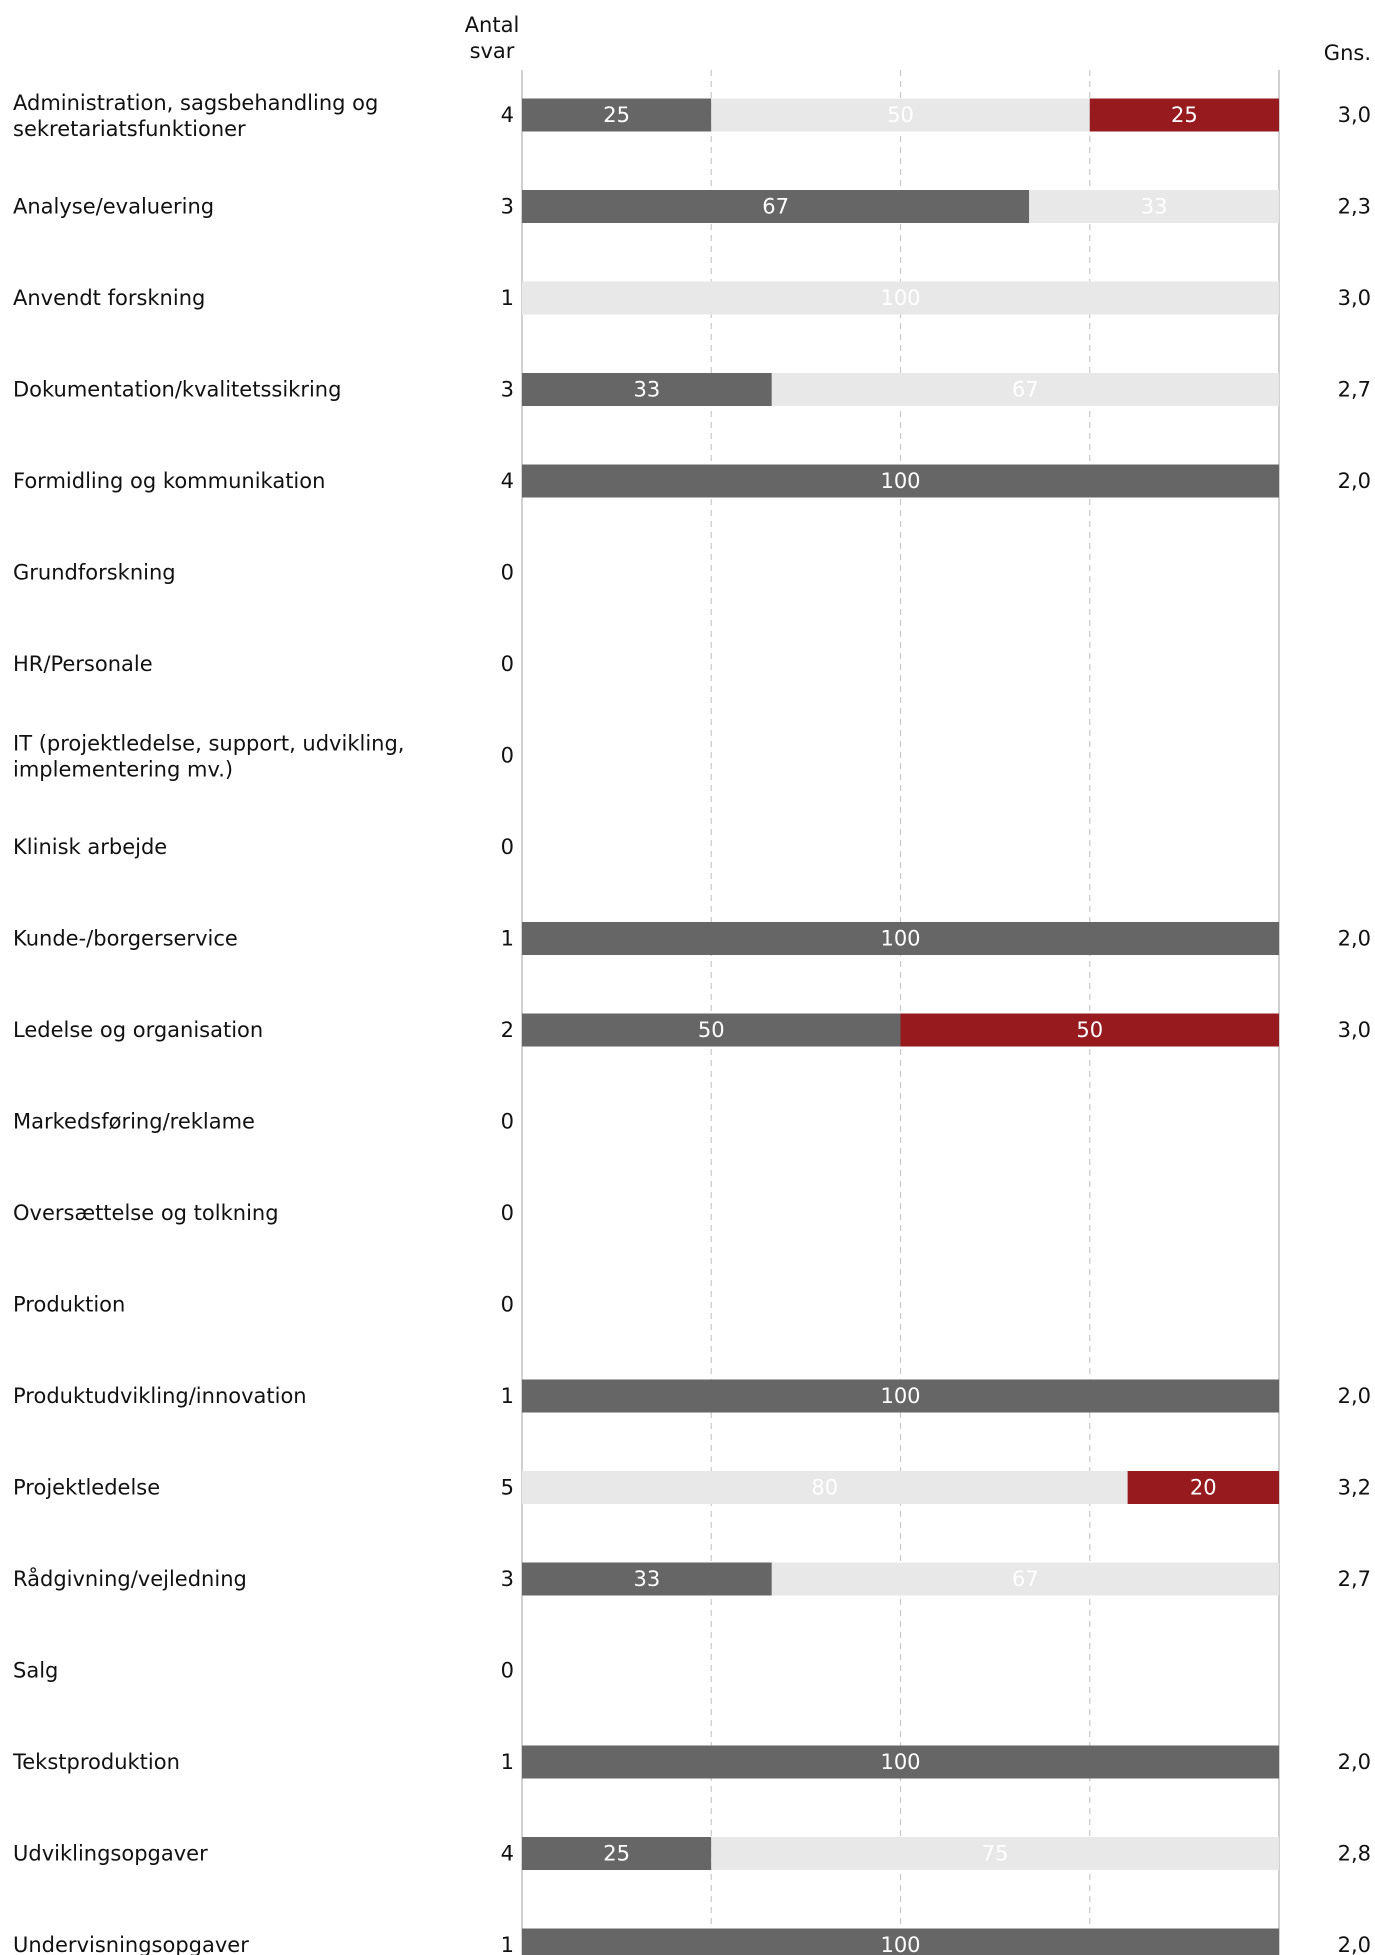 Image resolution: width=1375 pixels, height=1955 pixels. I want to click on count-value: 5, so click(507, 1488).